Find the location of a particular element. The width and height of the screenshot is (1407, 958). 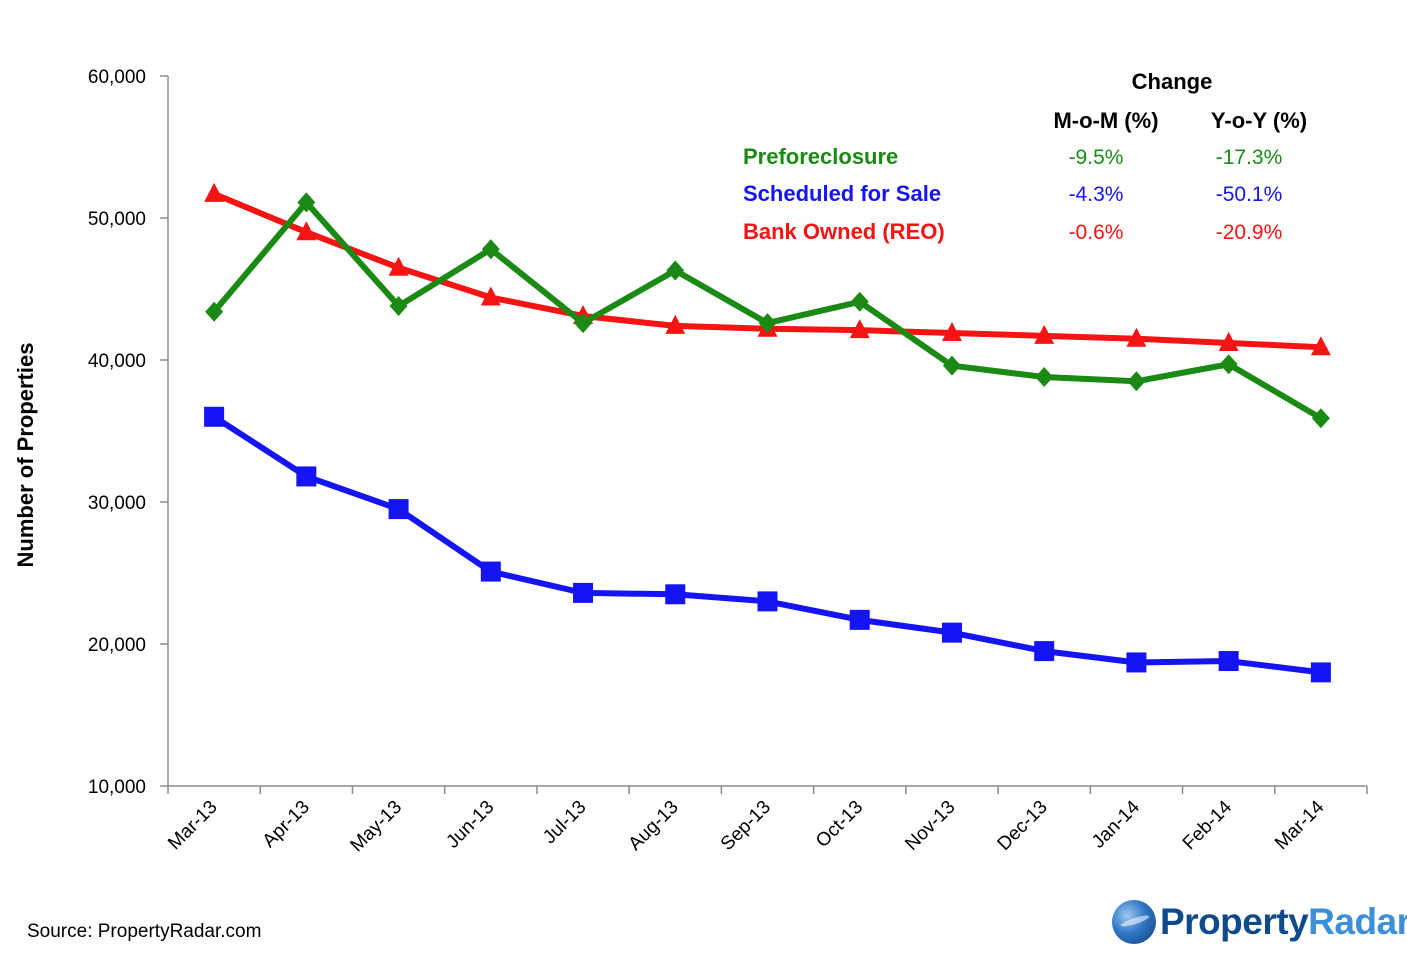

x-tick-label: Nov-13 is located at coordinates (930, 826).